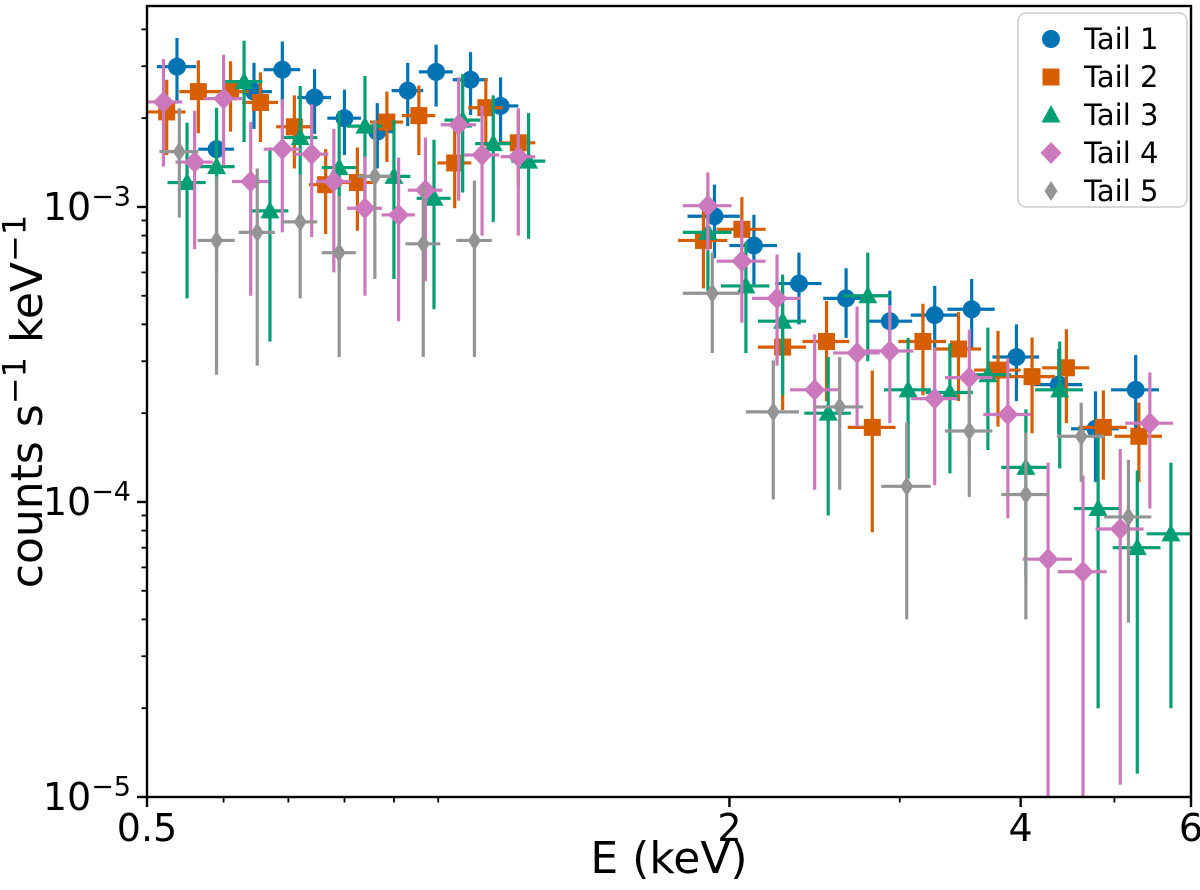 The height and width of the screenshot is (890, 1200). Describe the element at coordinates (1120, 191) in the screenshot. I see `legend-label: Tail 5` at that location.